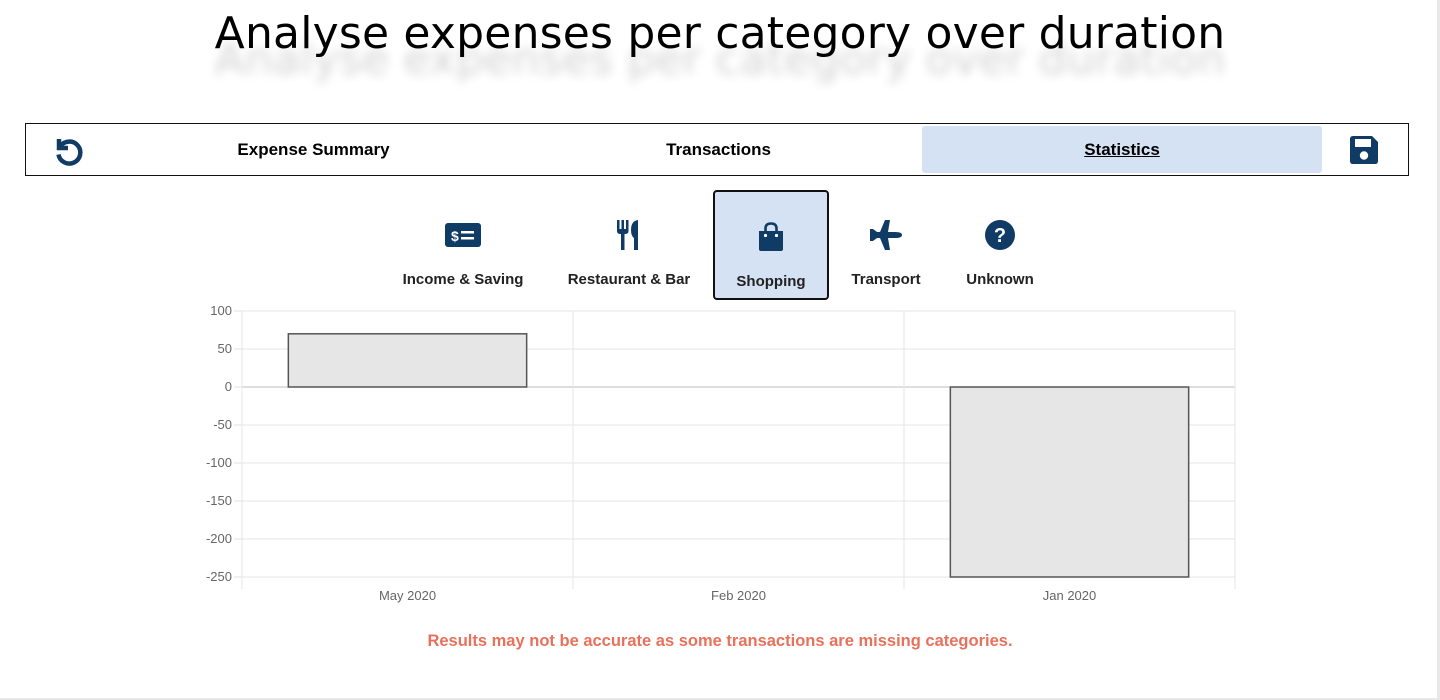  I want to click on category-label: Transport, so click(886, 279).